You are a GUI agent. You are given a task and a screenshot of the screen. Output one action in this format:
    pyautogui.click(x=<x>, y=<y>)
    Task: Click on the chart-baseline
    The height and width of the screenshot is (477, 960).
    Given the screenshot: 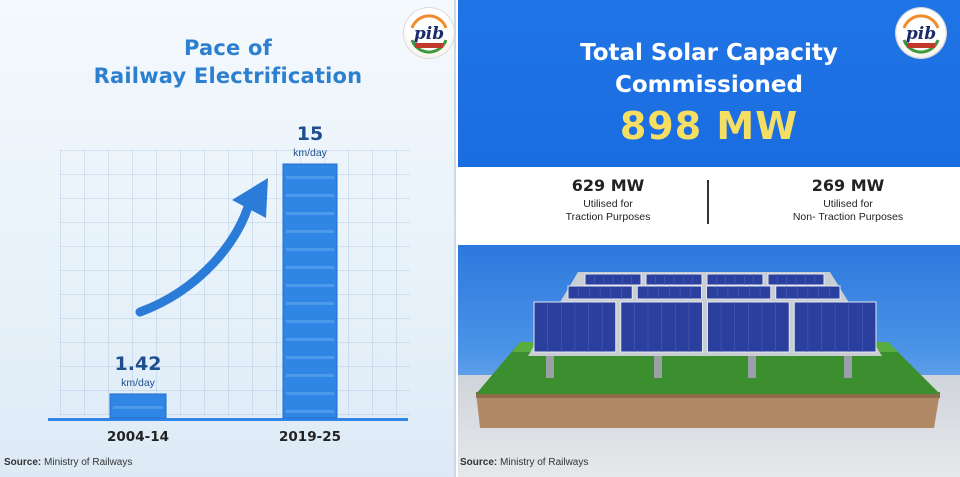 What is the action you would take?
    pyautogui.click(x=228, y=419)
    